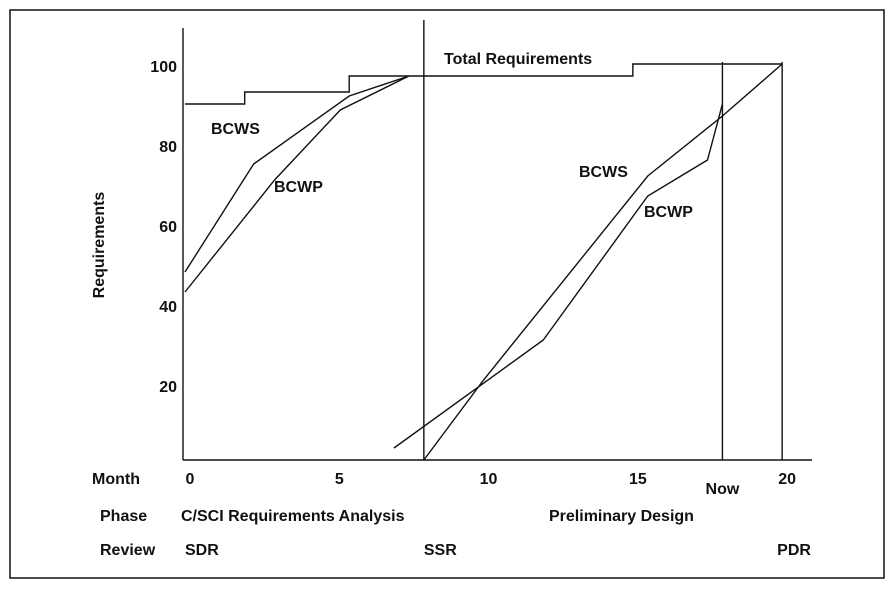  Describe the element at coordinates (168, 387) in the screenshot. I see `y-tick-label: 20` at that location.